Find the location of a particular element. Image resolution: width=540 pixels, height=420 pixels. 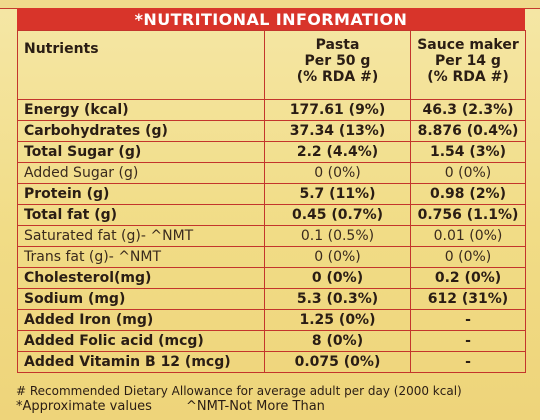

header-pasta: Pasta Per 50 g (% RDA #) is located at coordinates (337, 65).